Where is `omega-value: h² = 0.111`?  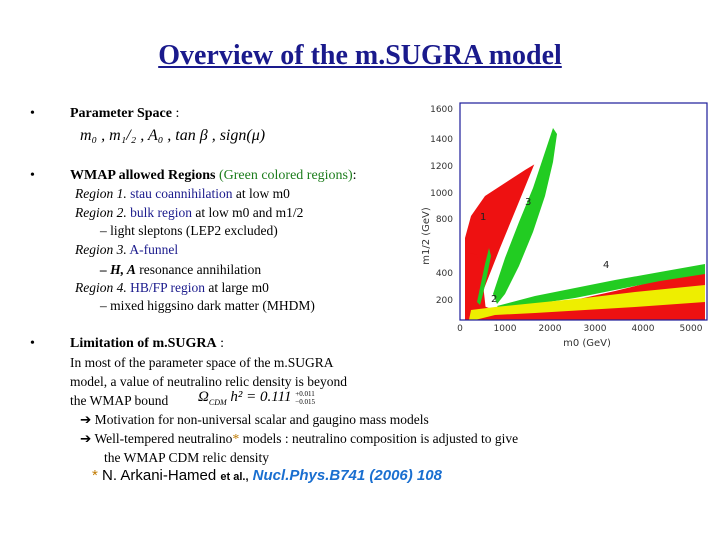
omega-value: h² = 0.111 is located at coordinates (261, 397).